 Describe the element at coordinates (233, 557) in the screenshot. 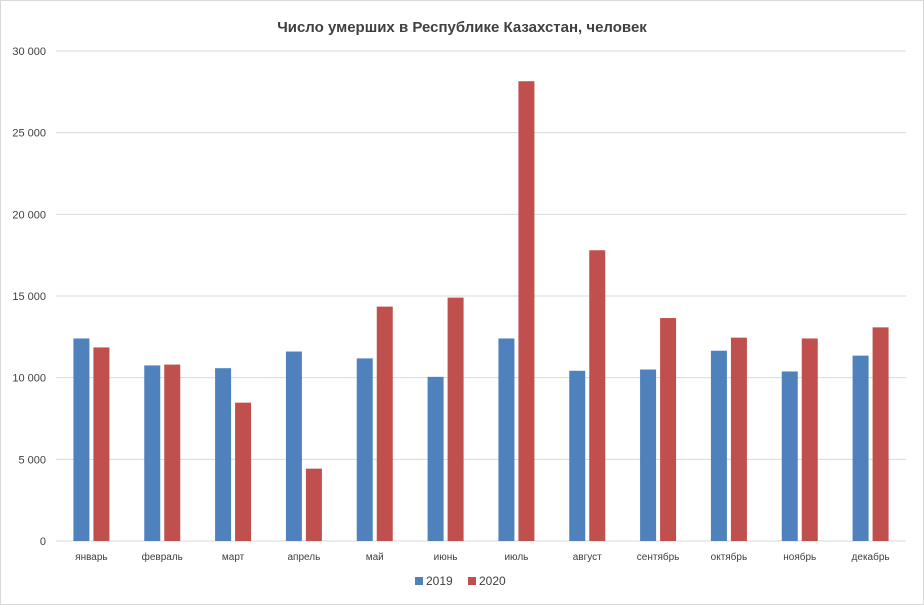

I see `x-tick-label: март` at that location.